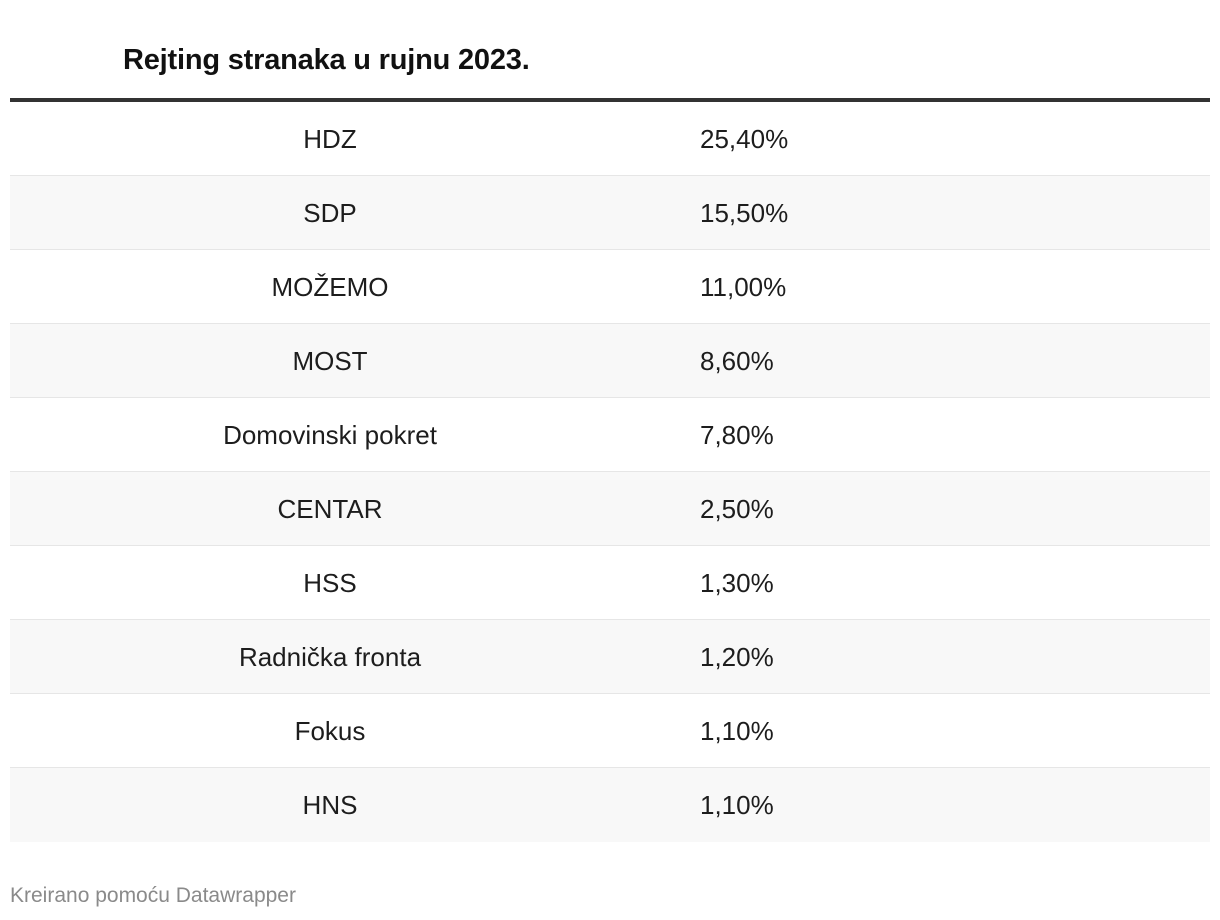 The height and width of the screenshot is (920, 1220). What do you see at coordinates (744, 139) in the screenshot?
I see `rating-value-cell: 25,40%` at bounding box center [744, 139].